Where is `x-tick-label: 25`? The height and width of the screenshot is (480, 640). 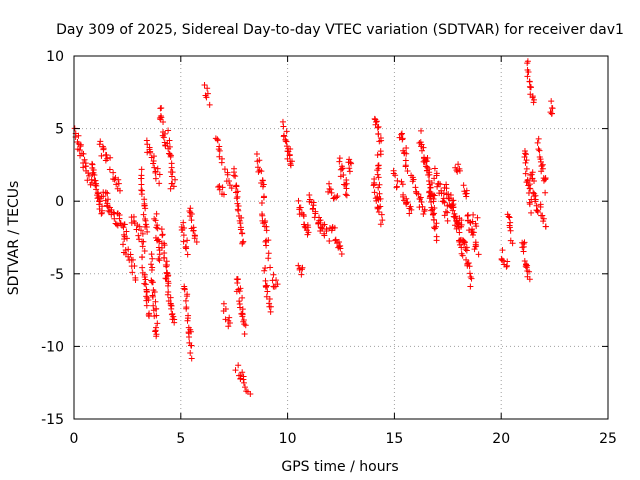
x-tick-label: 25 is located at coordinates (608, 439).